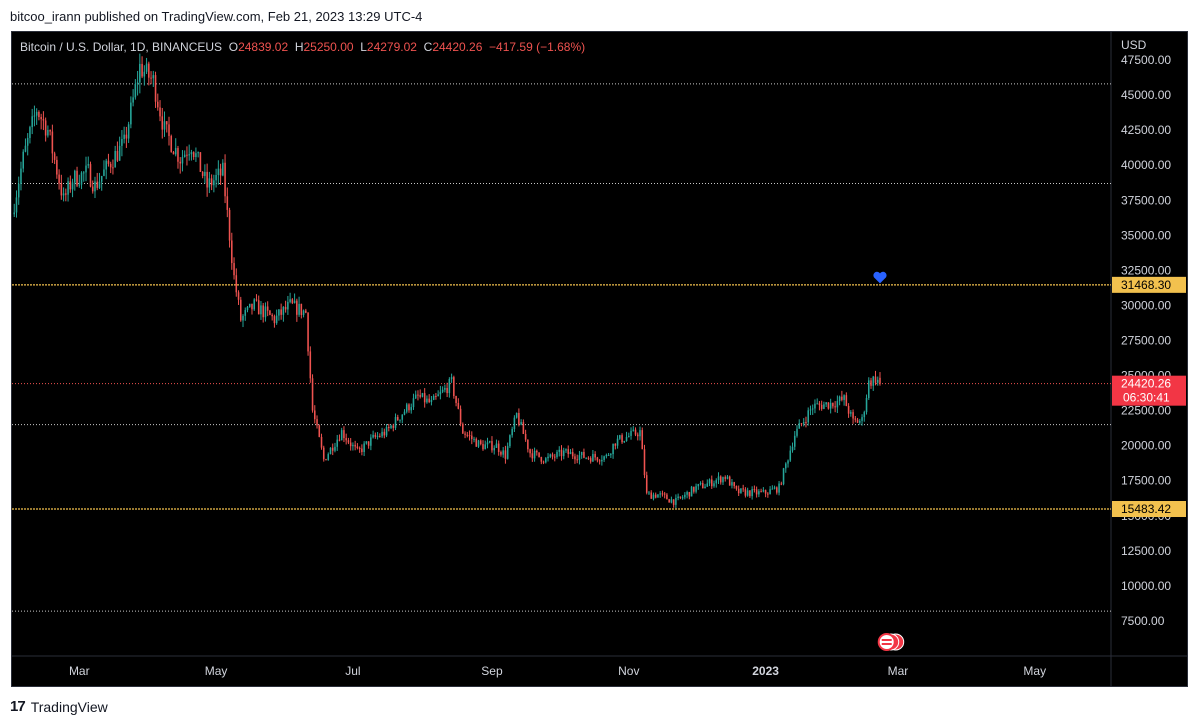 The width and height of the screenshot is (1200, 726). Describe the element at coordinates (1146, 200) in the screenshot. I see `y-tick-label: 37500.00` at that location.